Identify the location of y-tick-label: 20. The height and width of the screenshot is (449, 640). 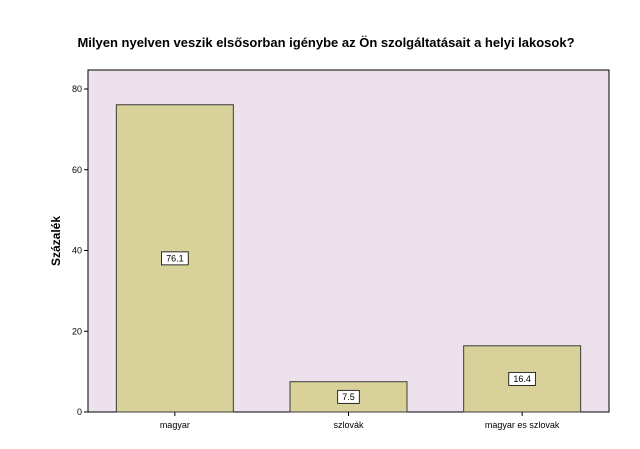
(77, 331).